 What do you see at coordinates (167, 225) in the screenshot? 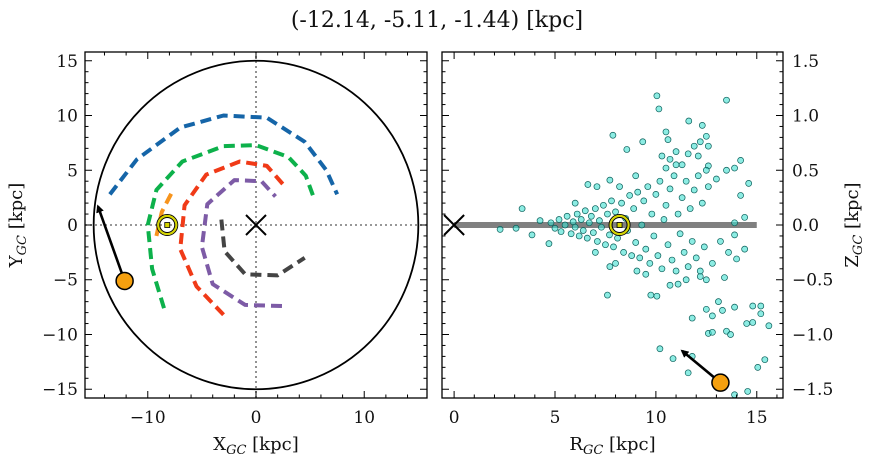
I see `sun-ring` at bounding box center [167, 225].